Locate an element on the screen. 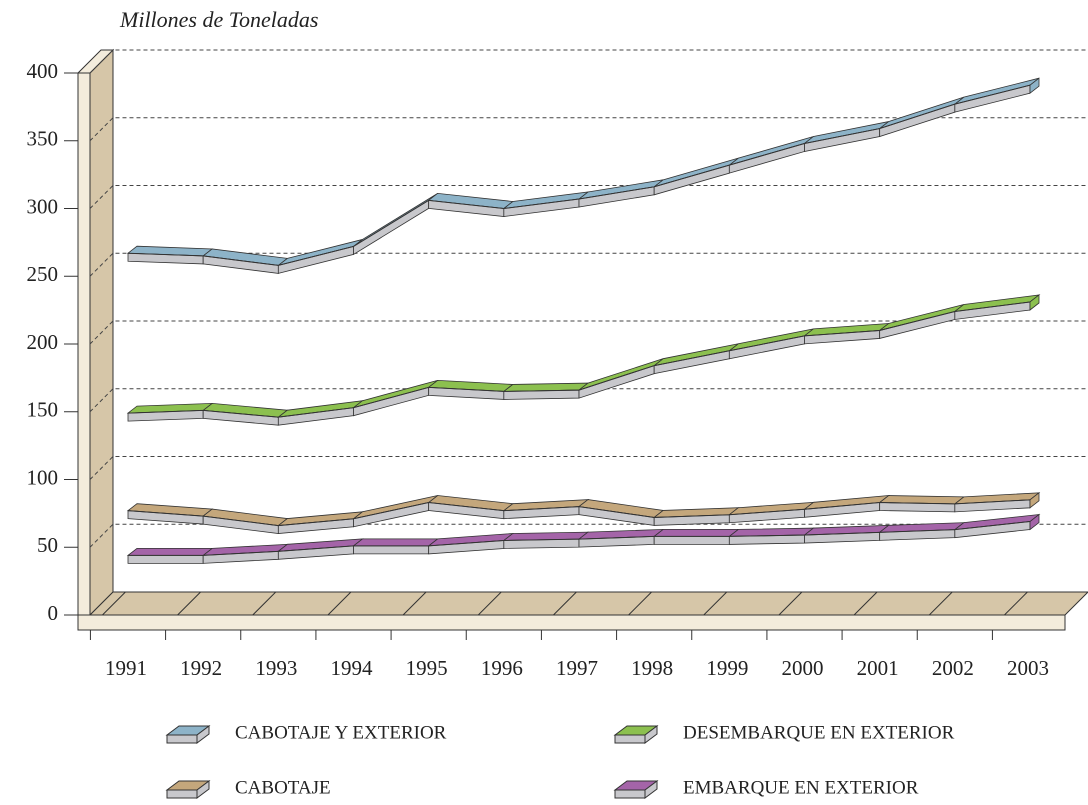 The width and height of the screenshot is (1088, 805). y-tick-label: 0 is located at coordinates (53, 613).